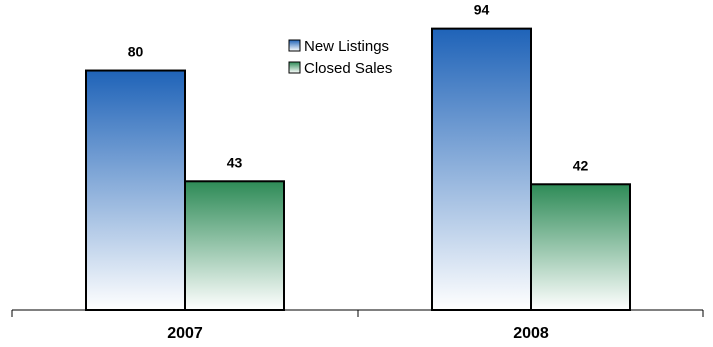  What do you see at coordinates (136, 52) in the screenshot?
I see `data-label-2007-0: 80` at bounding box center [136, 52].